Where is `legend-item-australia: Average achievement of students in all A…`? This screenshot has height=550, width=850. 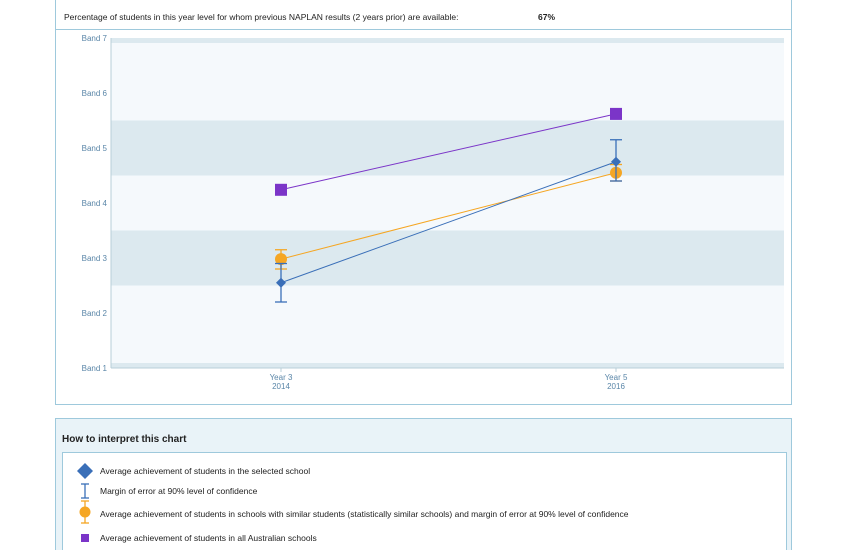 legend-item-australia: Average achievement of students in all A… is located at coordinates (196, 538).